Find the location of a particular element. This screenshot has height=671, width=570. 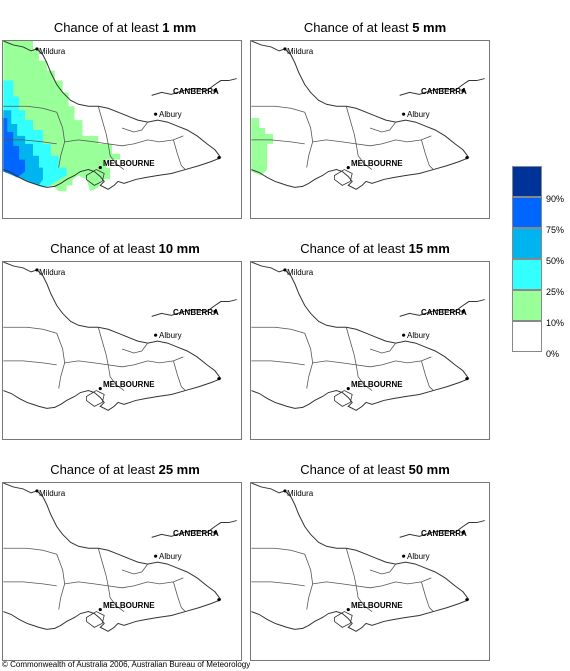

map-5mm: Mildura CANBERRA Albury MELBOURNE is located at coordinates (370, 129).